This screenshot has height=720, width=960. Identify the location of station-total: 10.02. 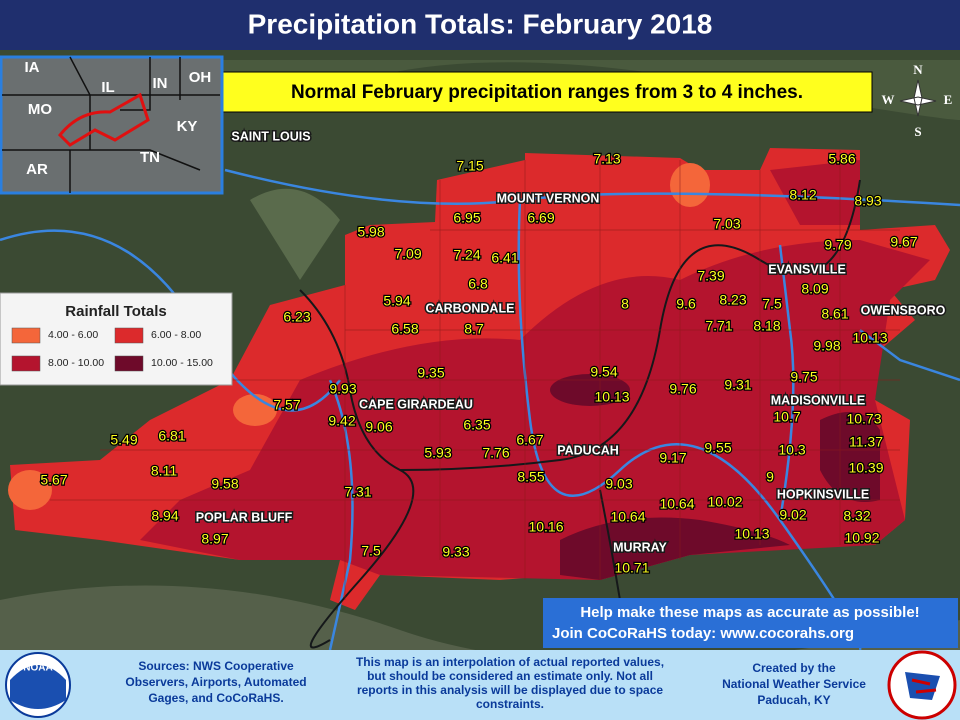
(724, 502).